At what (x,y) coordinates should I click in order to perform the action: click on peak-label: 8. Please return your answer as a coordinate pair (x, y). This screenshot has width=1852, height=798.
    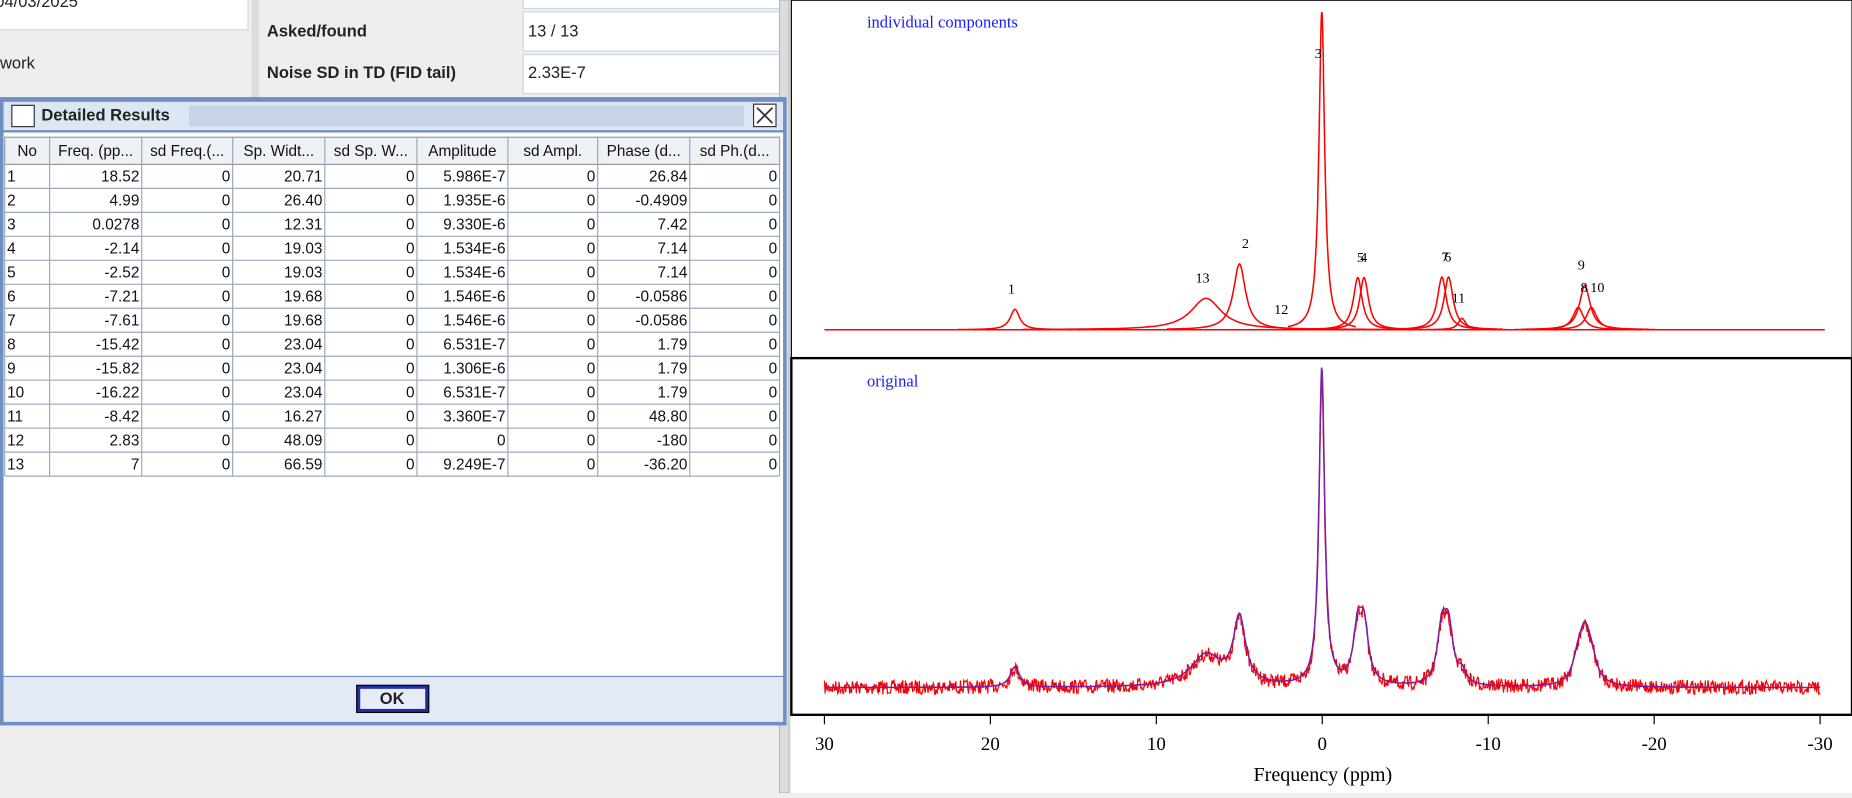
    Looking at the image, I should click on (1584, 288).